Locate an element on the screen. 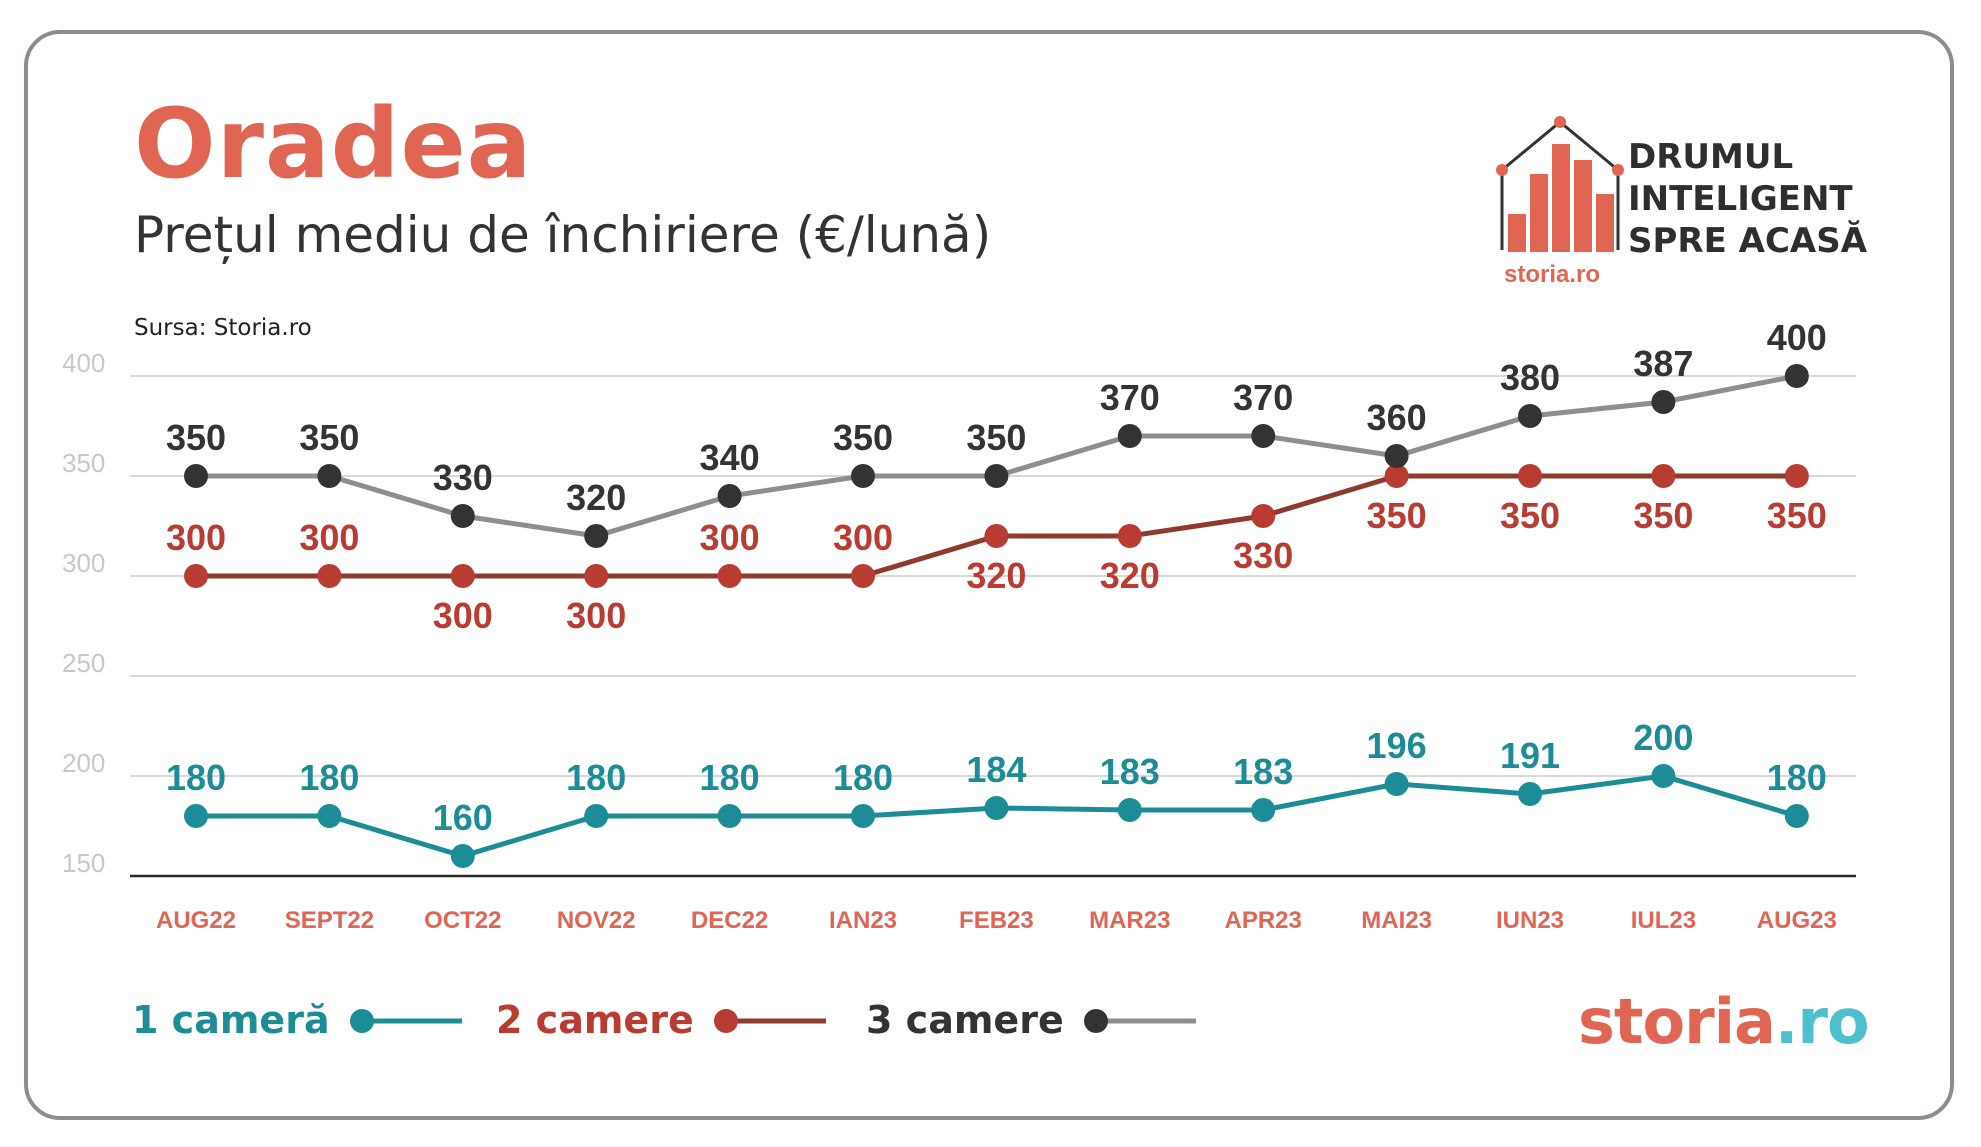 The image size is (1981, 1147). legend-item-3-camere: 3 camere is located at coordinates (1036, 1020).